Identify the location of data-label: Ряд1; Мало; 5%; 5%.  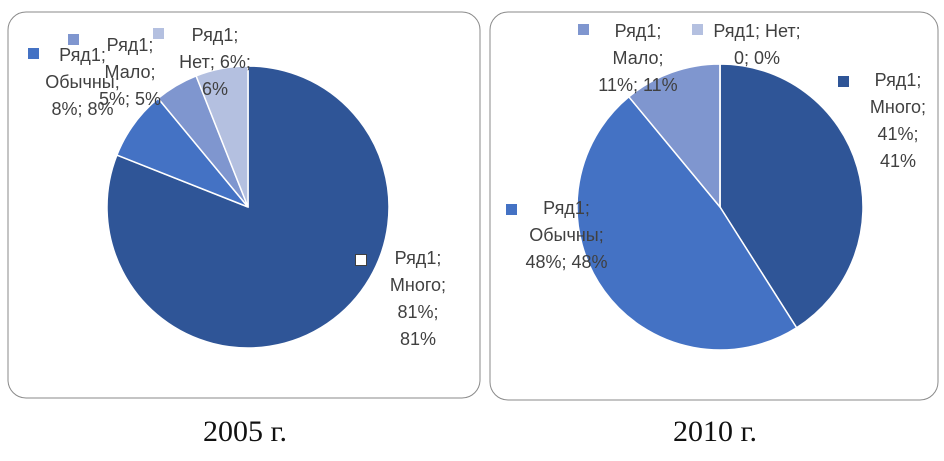
(130, 72).